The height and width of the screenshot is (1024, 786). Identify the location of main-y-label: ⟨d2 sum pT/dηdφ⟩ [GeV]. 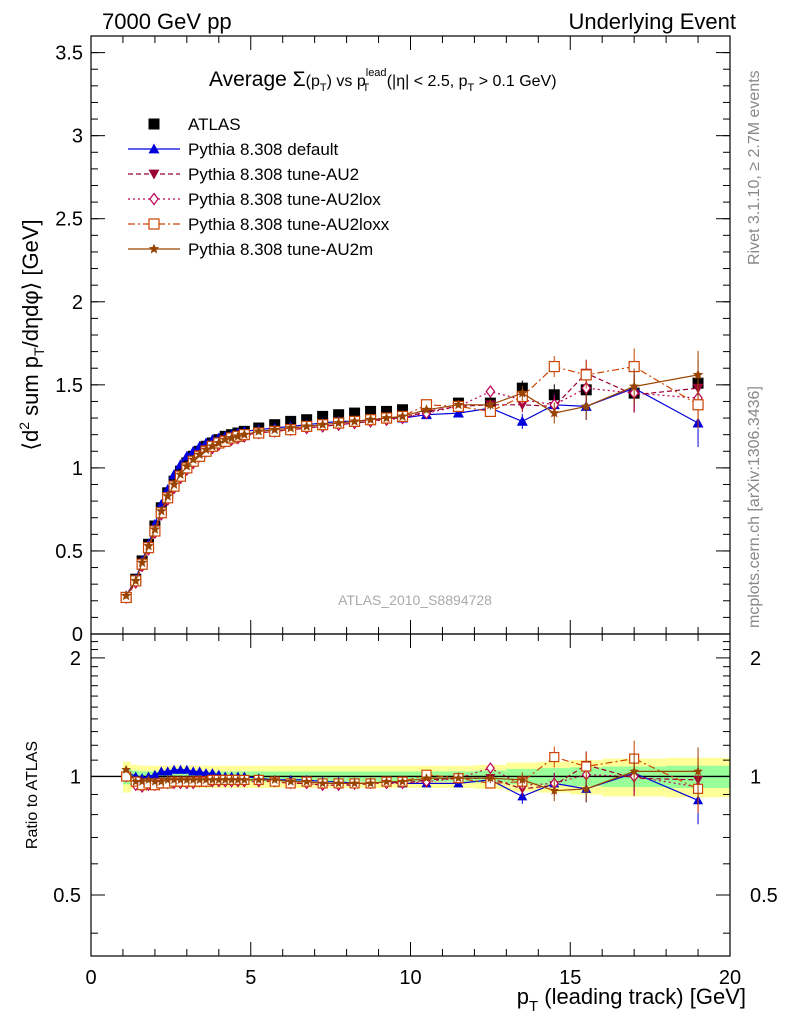
(31, 334).